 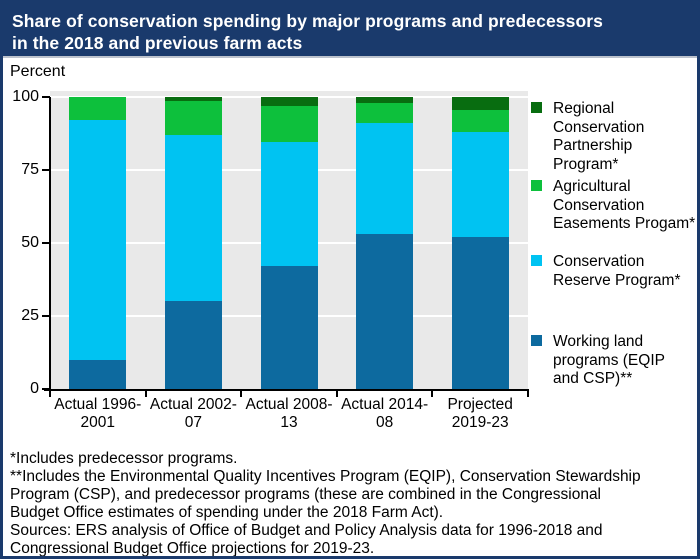 What do you see at coordinates (286, 390) in the screenshot?
I see `x-axis-line` at bounding box center [286, 390].